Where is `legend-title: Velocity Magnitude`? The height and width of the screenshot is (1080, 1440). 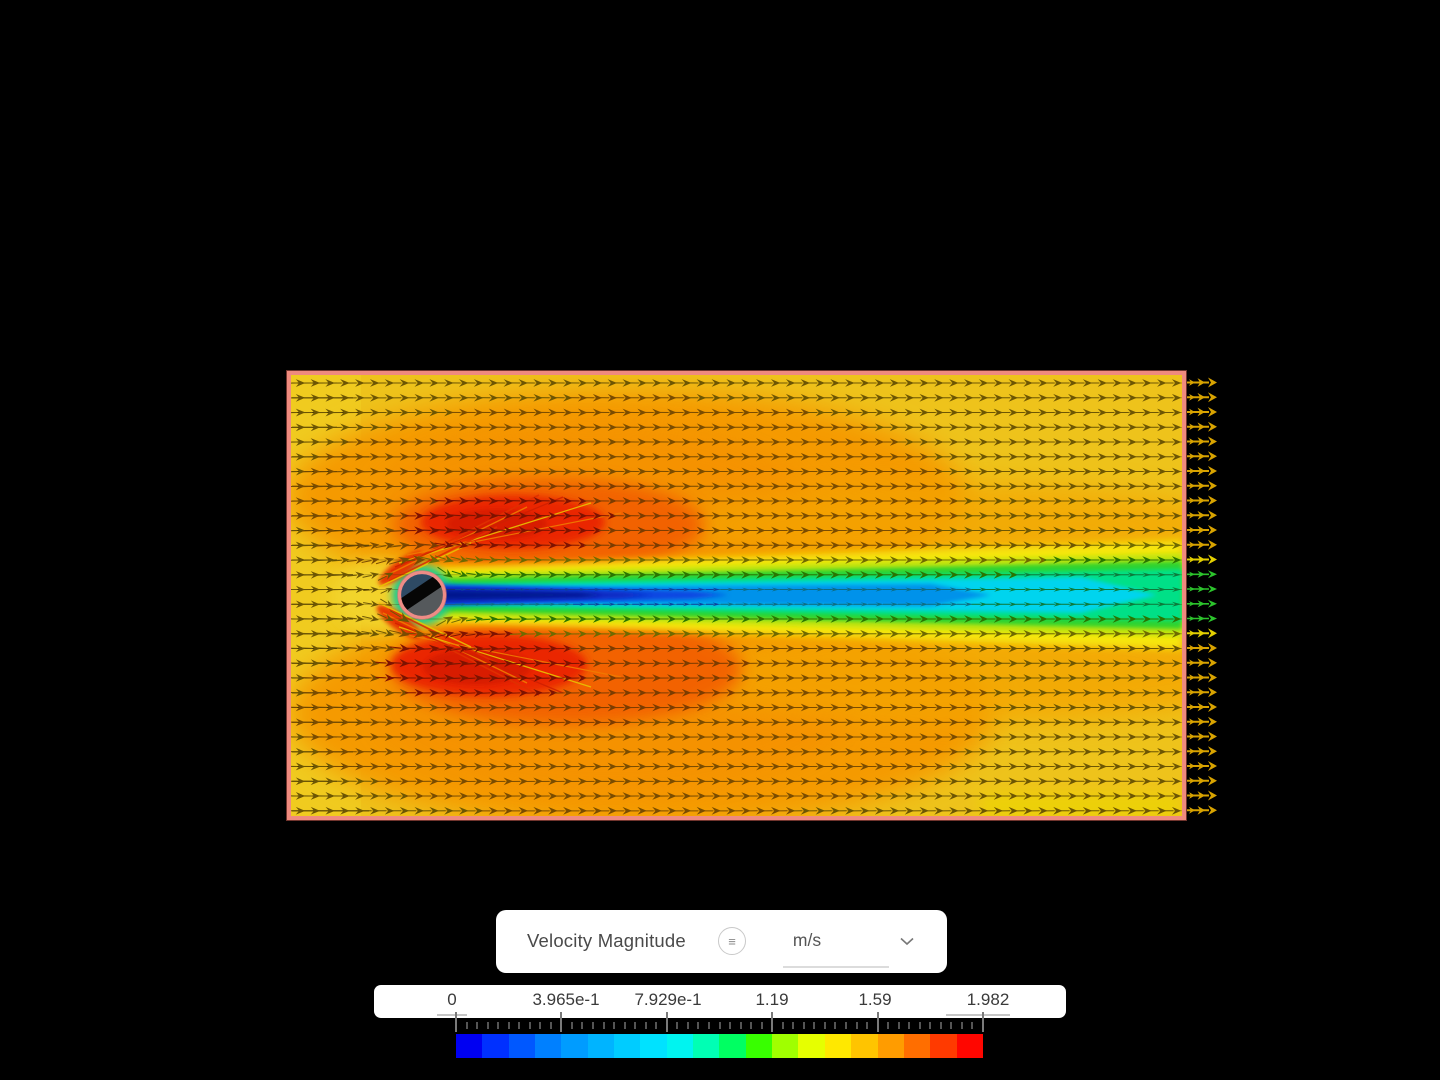
legend-title: Velocity Magnitude is located at coordinates (606, 940).